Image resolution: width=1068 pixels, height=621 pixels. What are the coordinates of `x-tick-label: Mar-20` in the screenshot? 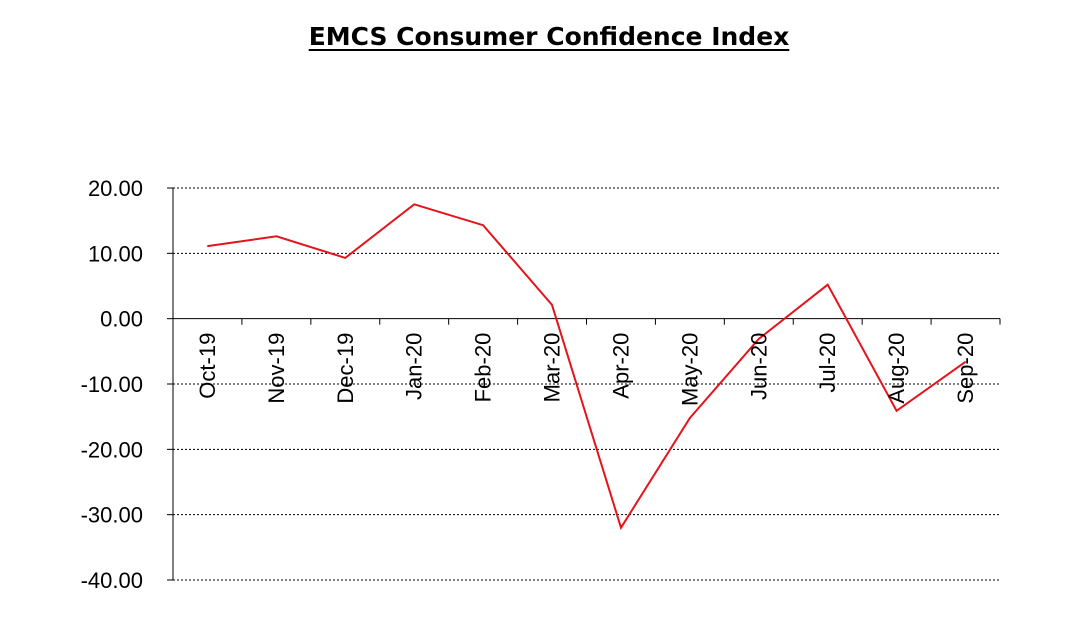 It's located at (552, 368).